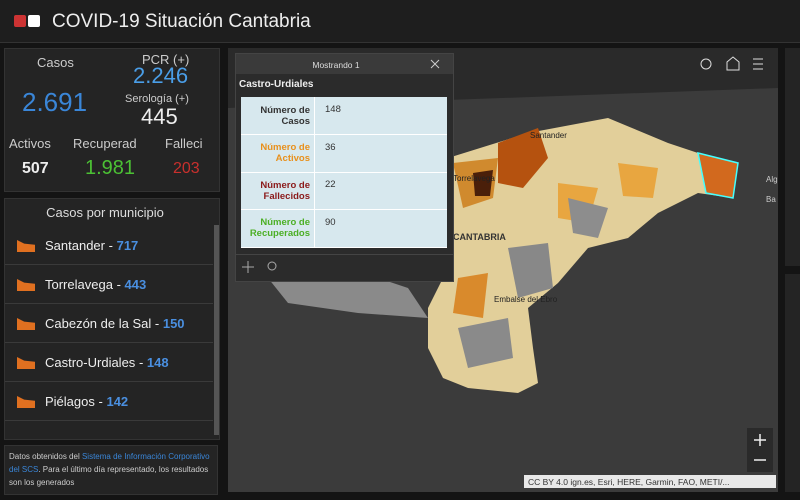  Describe the element at coordinates (330, 184) in the screenshot. I see `row-value: 22` at that location.